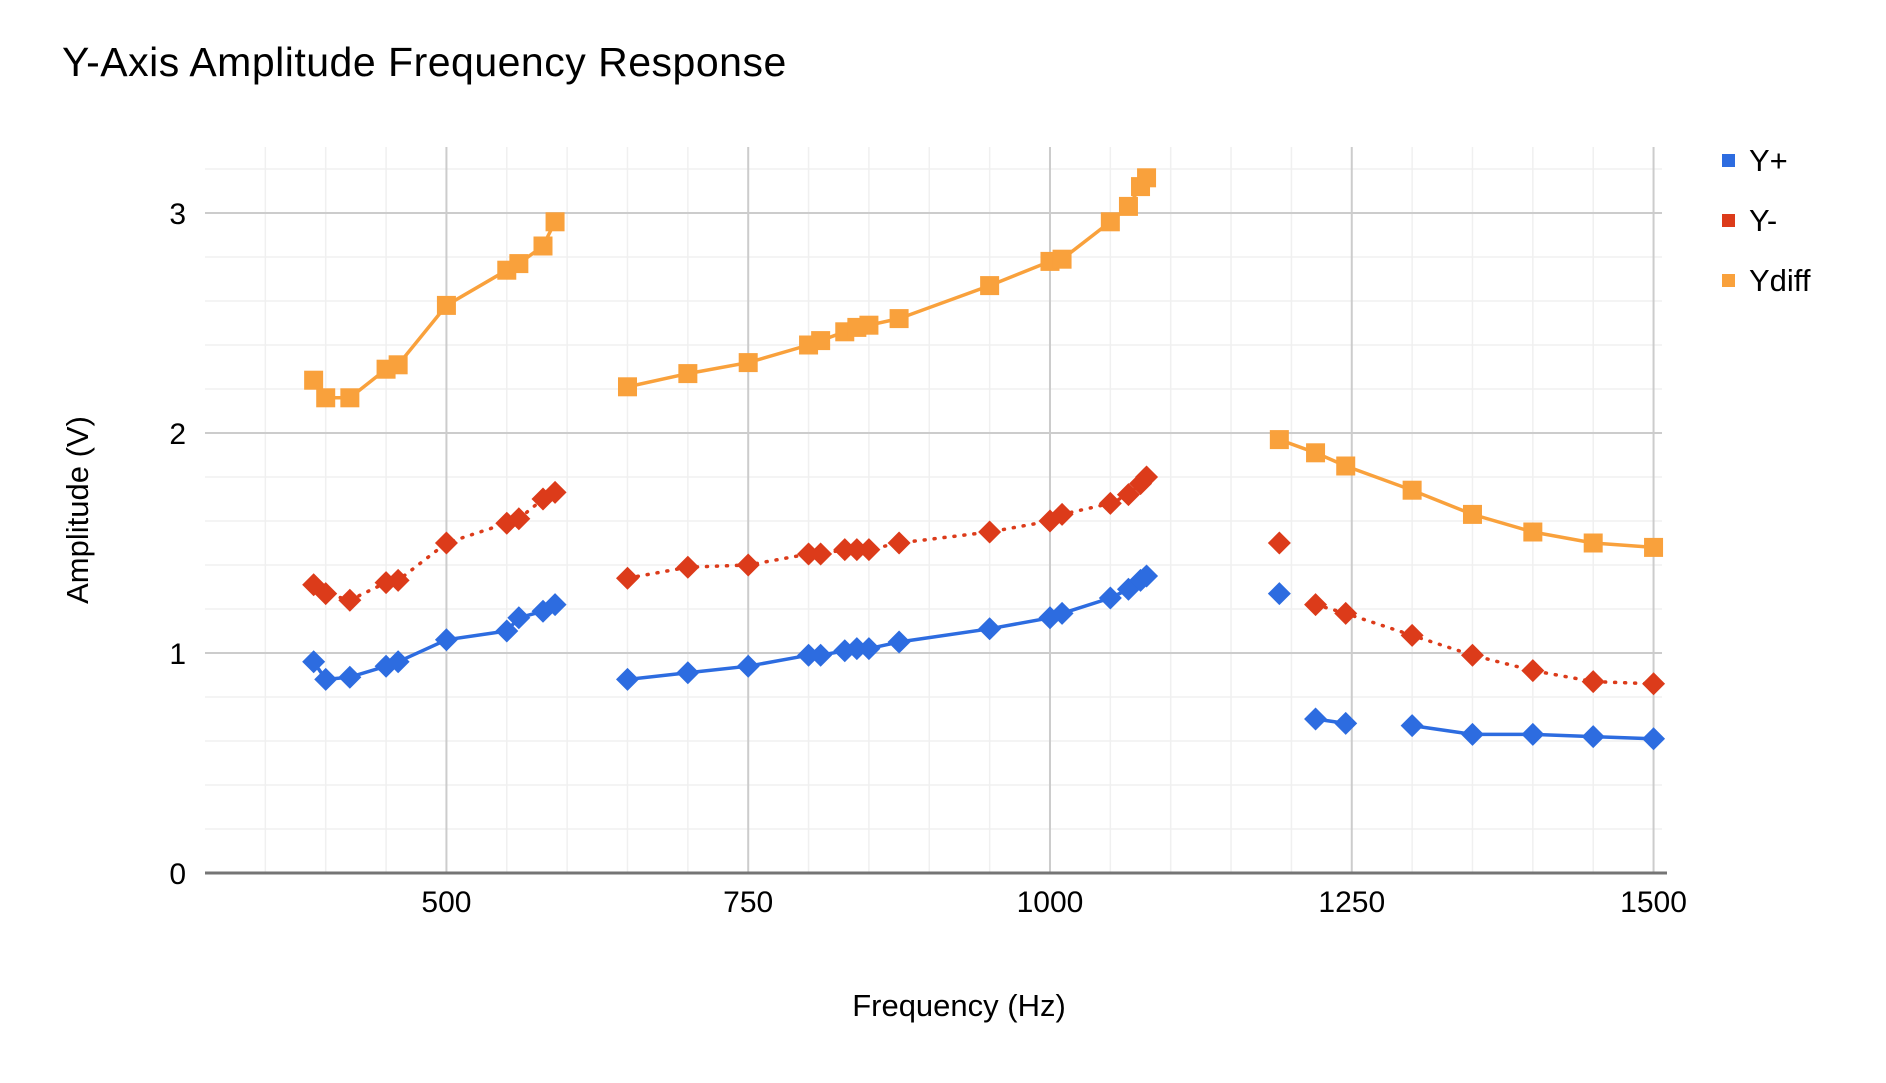 This screenshot has width=1886, height=1083. What do you see at coordinates (177, 654) in the screenshot?
I see `y-tick-label: 1` at bounding box center [177, 654].